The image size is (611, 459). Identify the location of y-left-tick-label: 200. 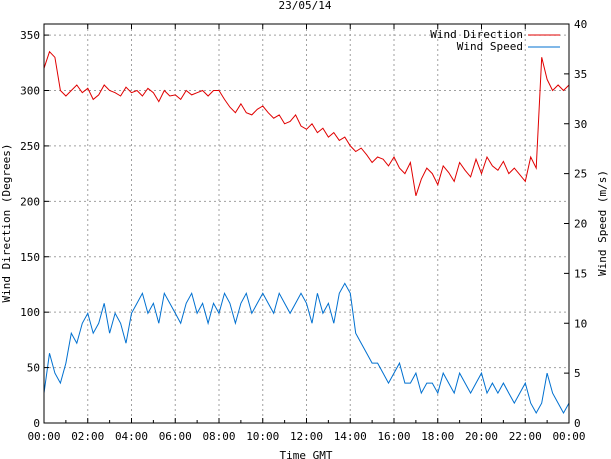
(30, 201).